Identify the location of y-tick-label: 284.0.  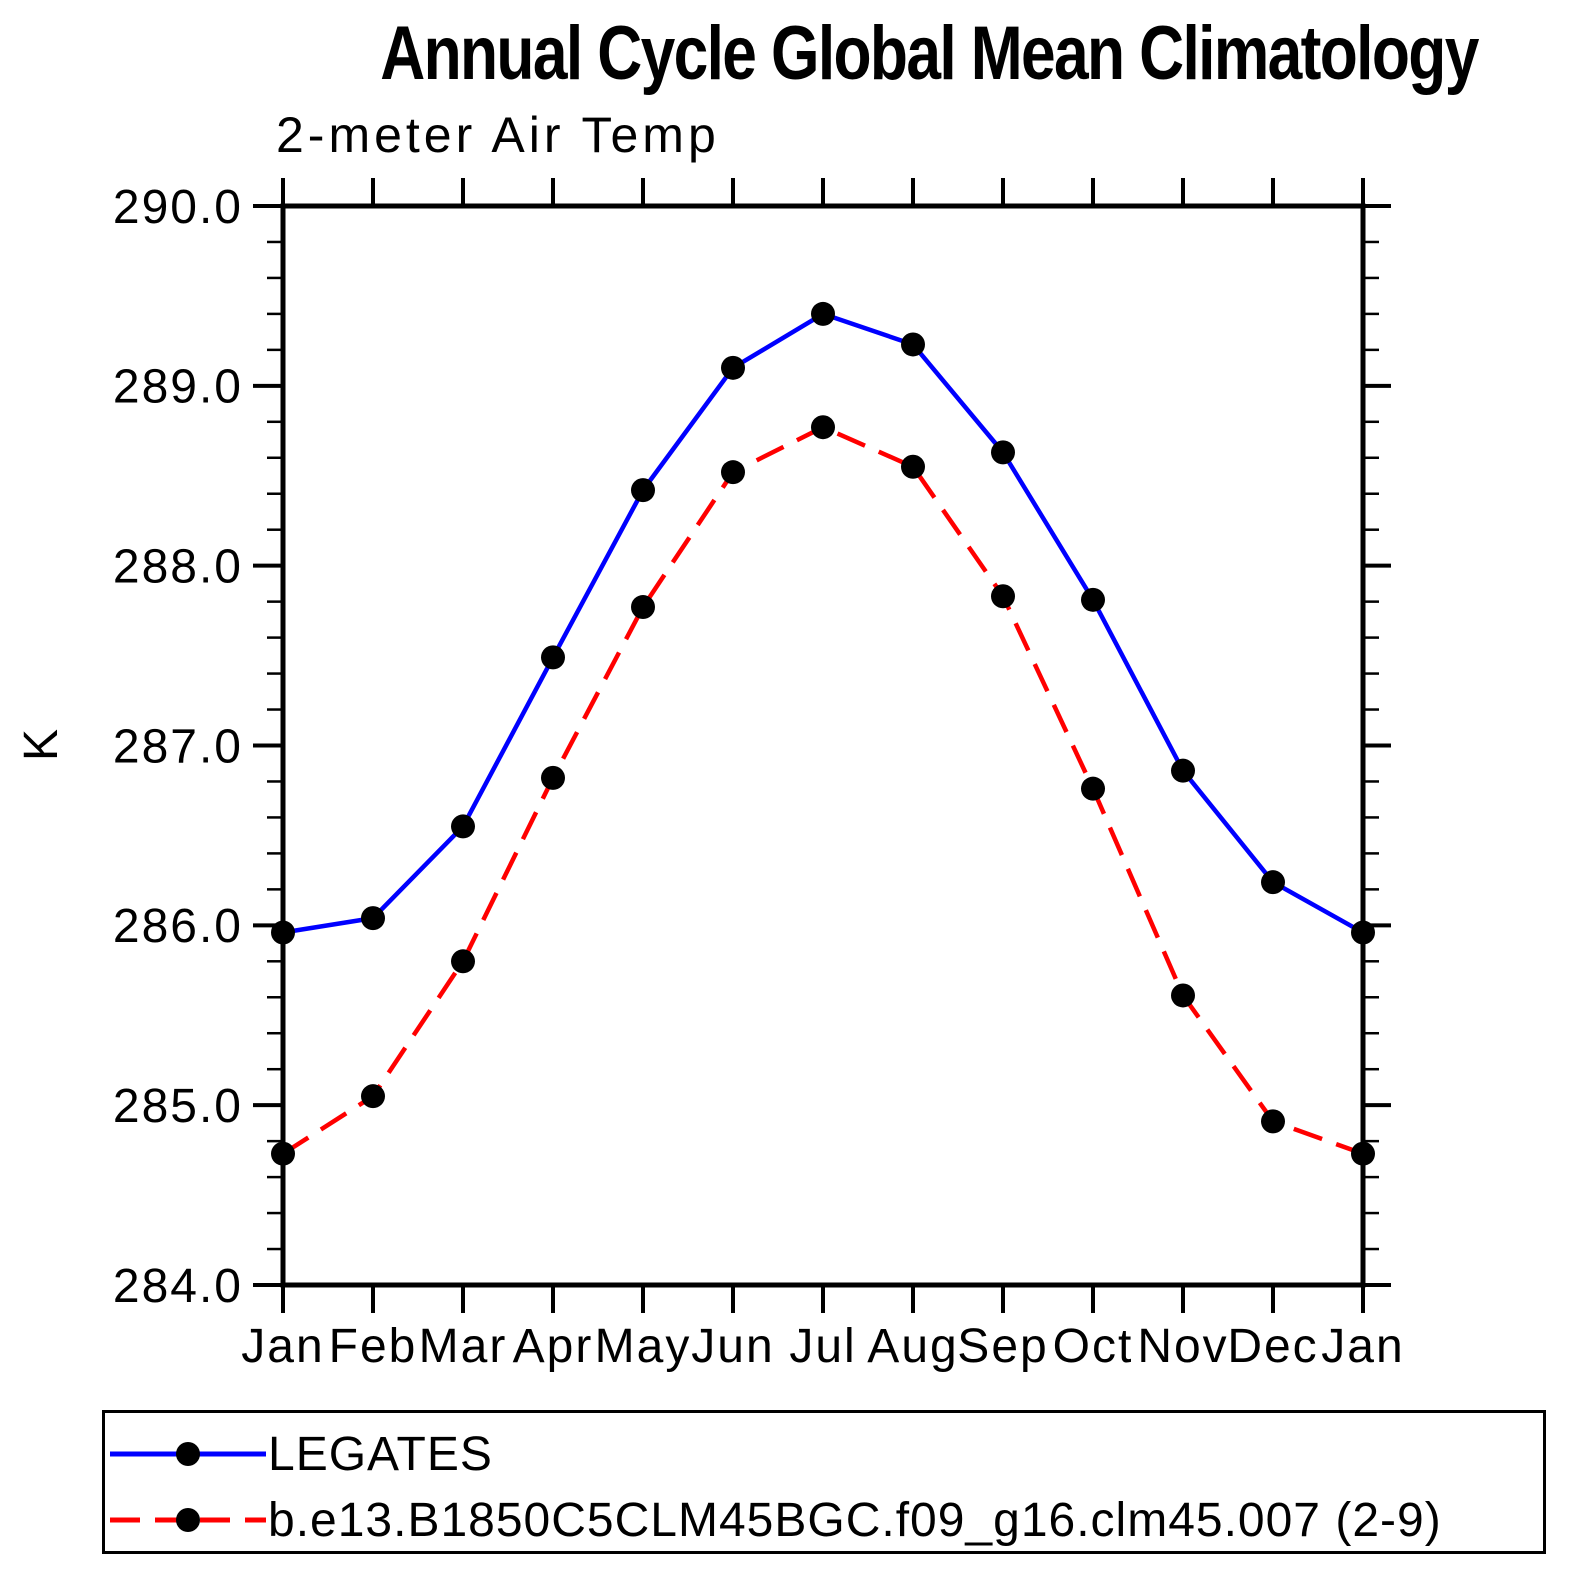
(178, 1286).